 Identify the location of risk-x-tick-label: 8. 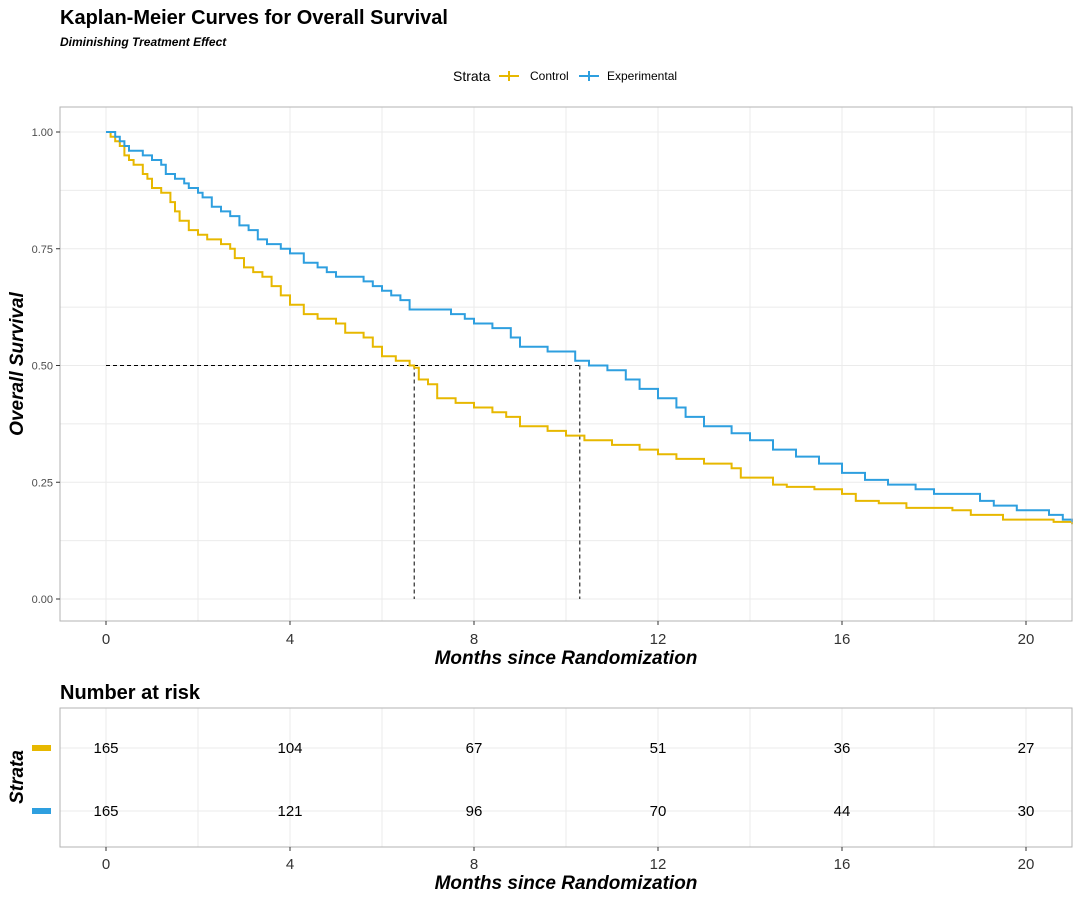
(474, 864).